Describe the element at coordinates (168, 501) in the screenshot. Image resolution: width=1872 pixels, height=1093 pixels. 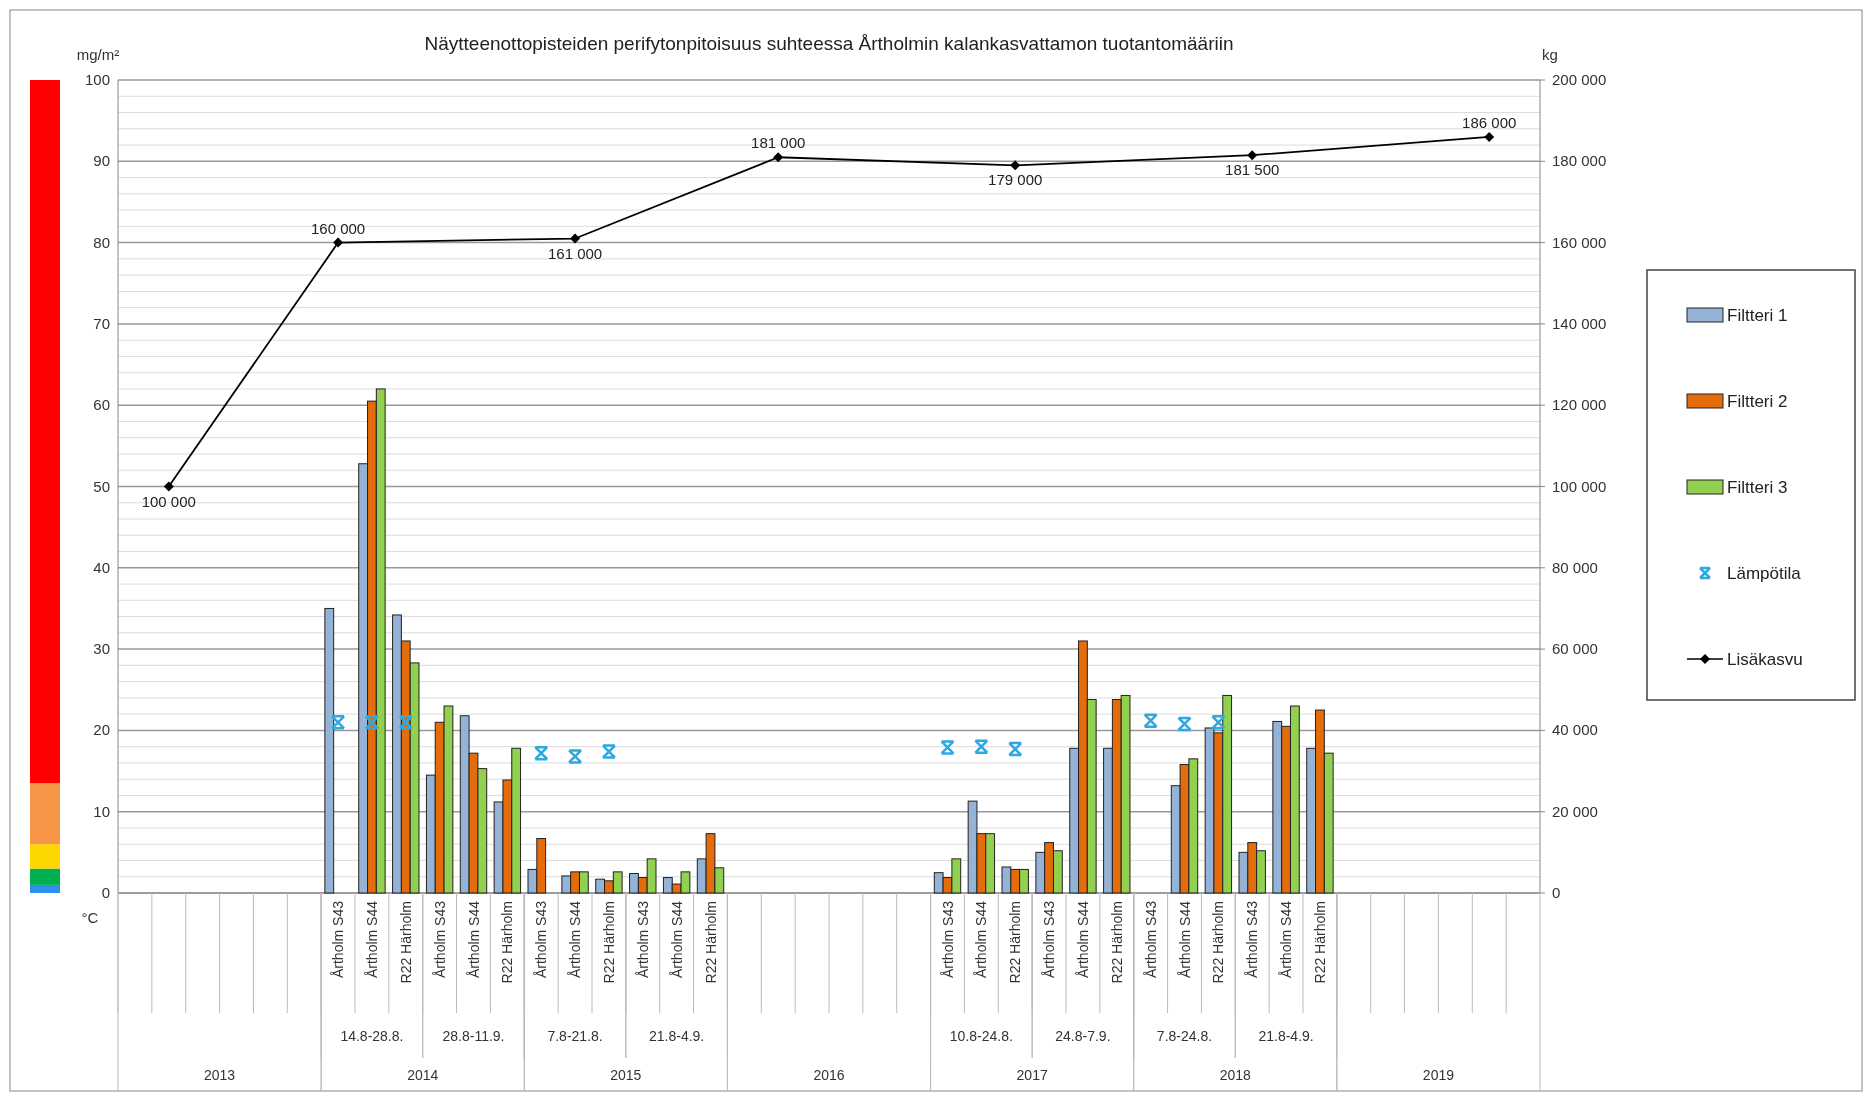
I see `data-label: 100 000` at that location.